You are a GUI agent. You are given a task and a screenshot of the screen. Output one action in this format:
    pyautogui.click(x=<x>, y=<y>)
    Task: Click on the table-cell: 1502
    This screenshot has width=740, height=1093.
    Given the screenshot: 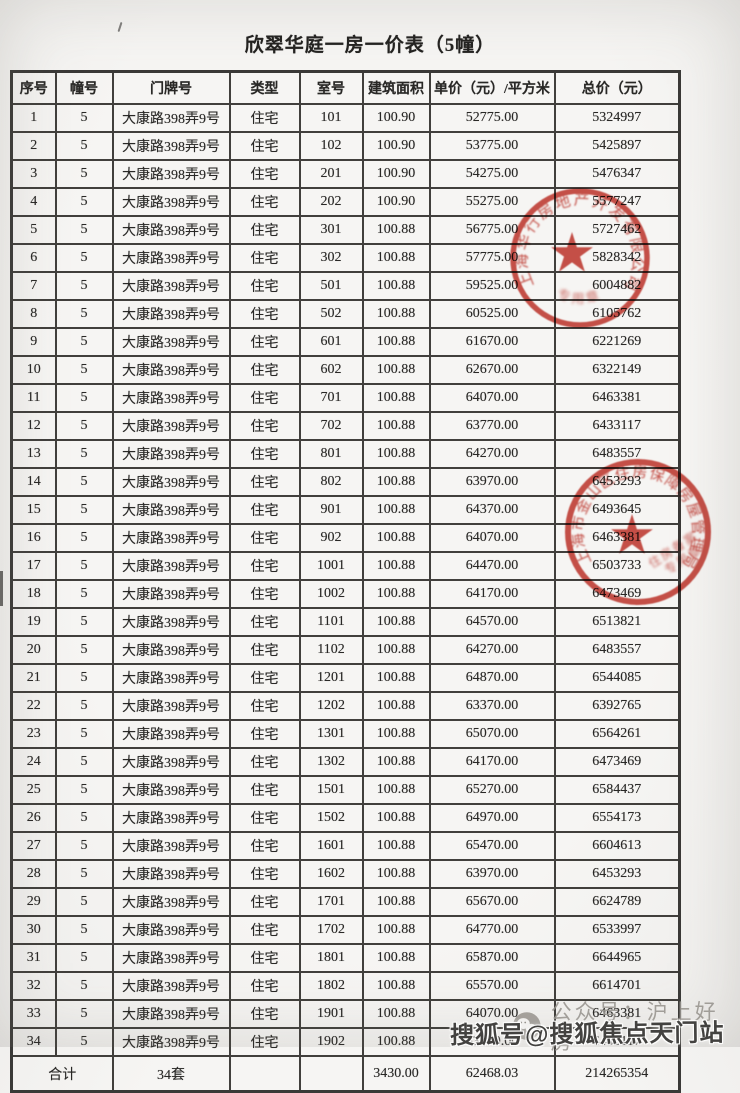 What is the action you would take?
    pyautogui.click(x=331, y=818)
    